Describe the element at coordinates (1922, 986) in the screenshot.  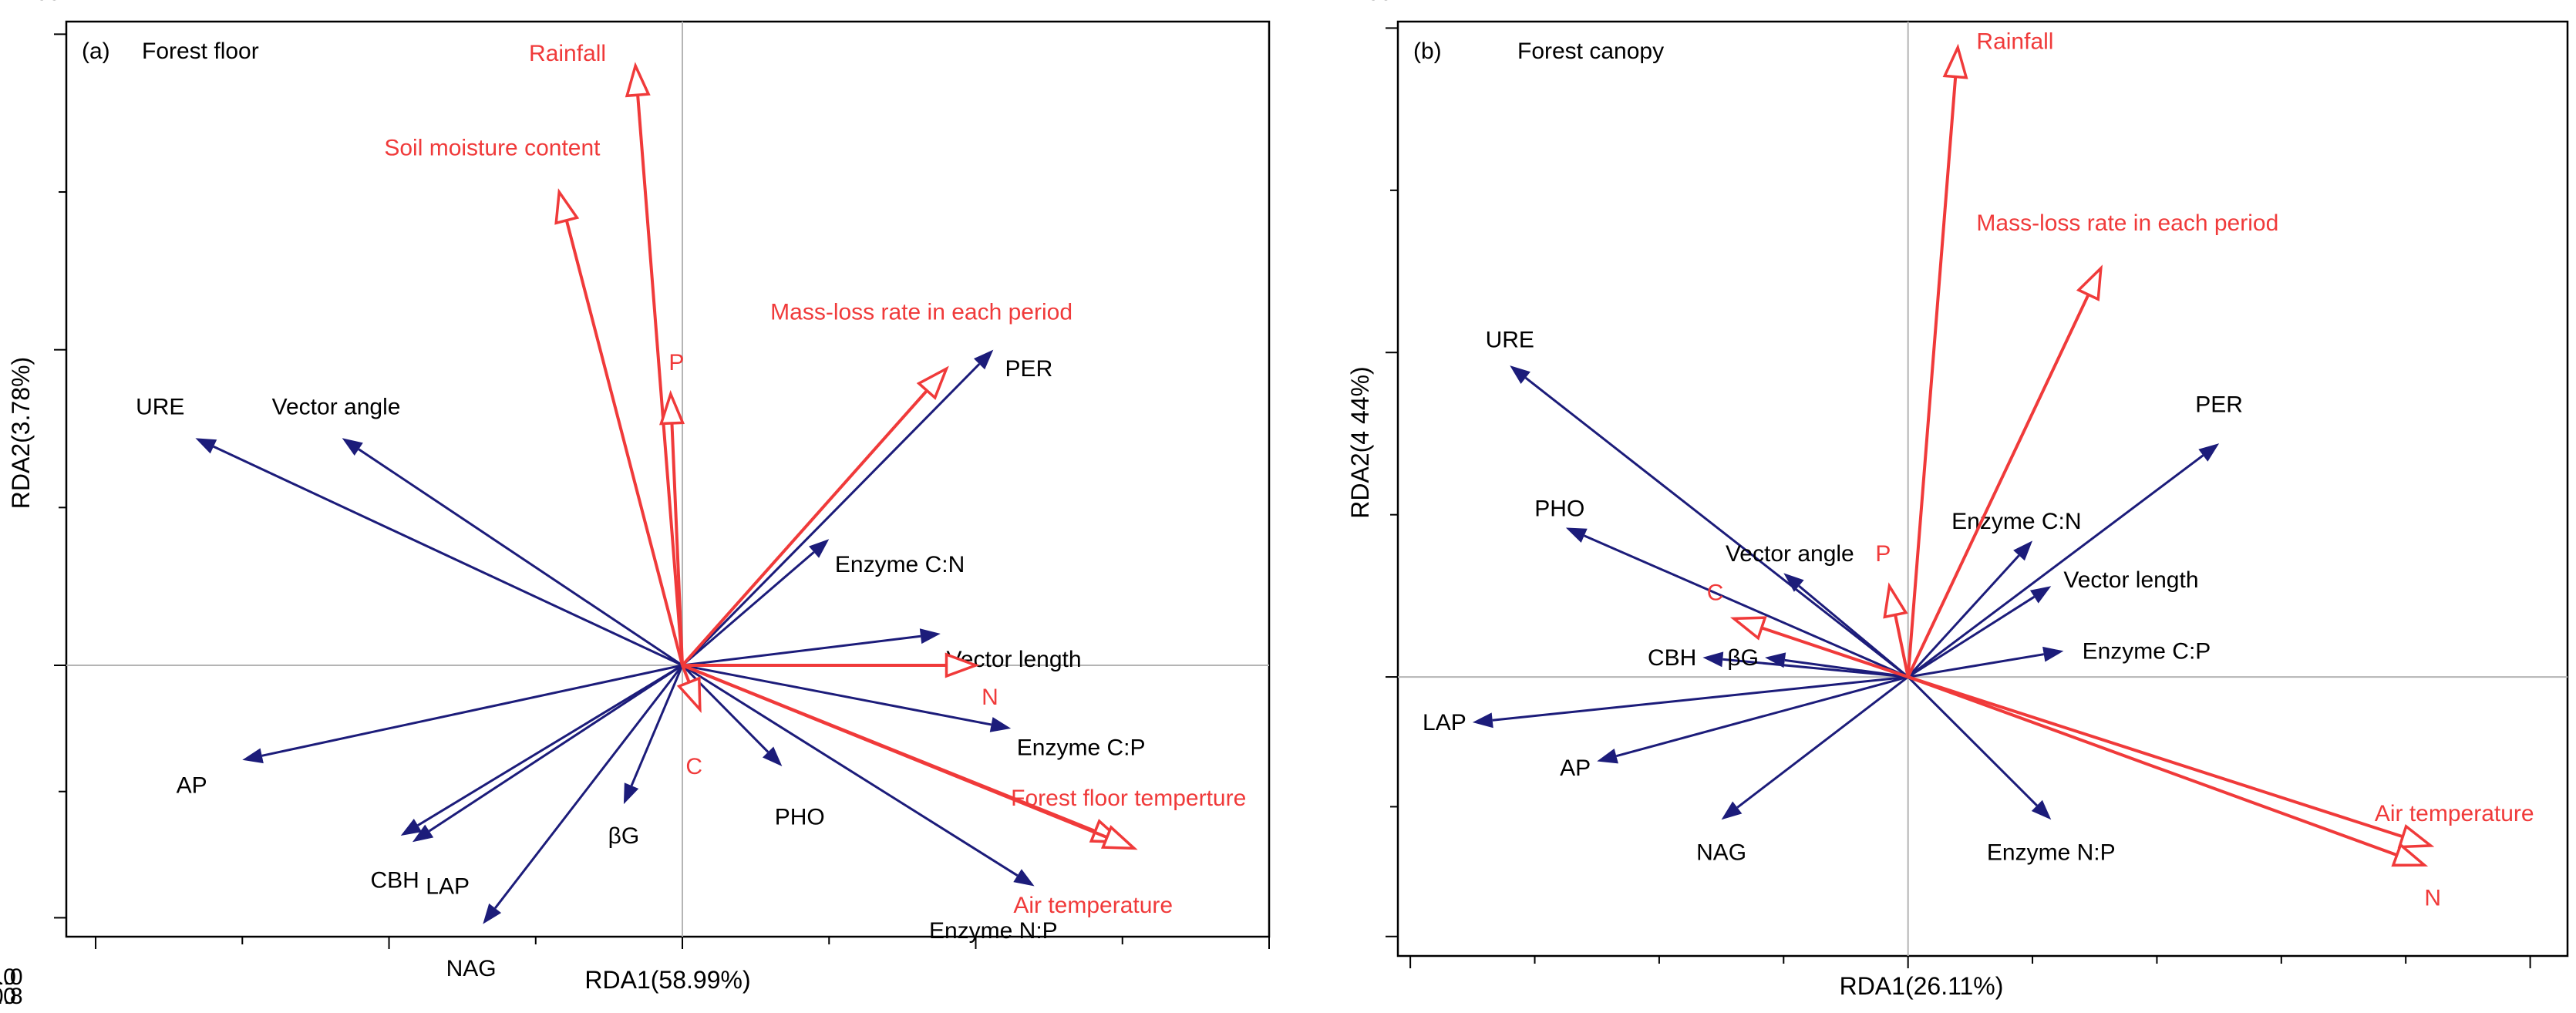
I see `x-axis-title: RDA1(26.11%)` at that location.